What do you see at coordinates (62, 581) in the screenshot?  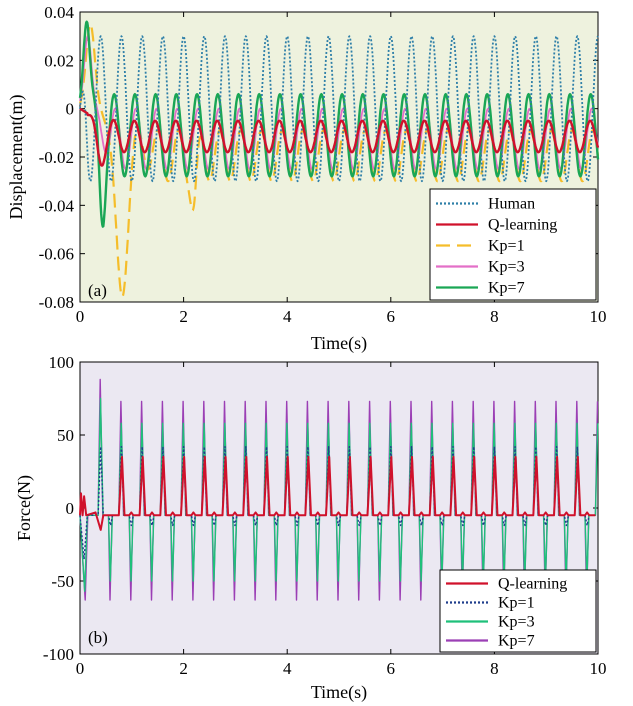 I see `y-tick-label: -50` at bounding box center [62, 581].